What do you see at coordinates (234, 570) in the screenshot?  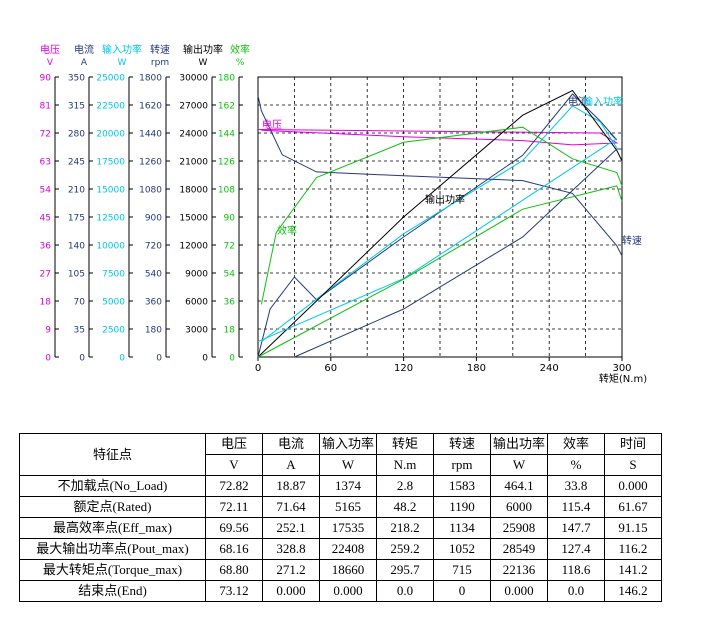 I see `row-value: 68.80` at bounding box center [234, 570].